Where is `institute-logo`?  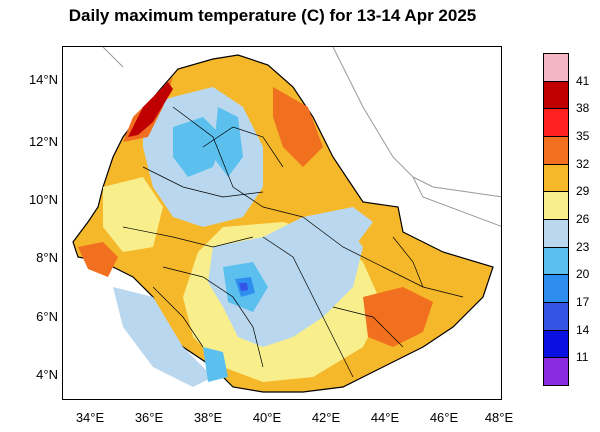
institute-logo is located at coordinates (497, 122).